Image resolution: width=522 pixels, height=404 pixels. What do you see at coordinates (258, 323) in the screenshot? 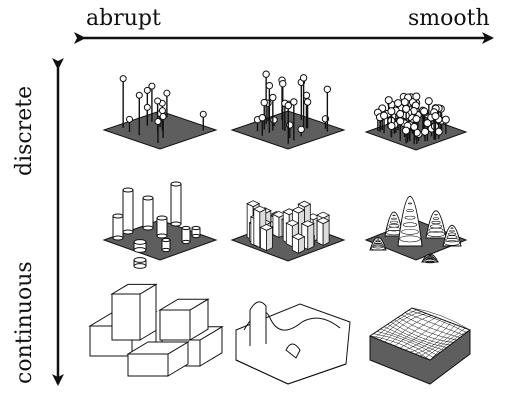
I see `terrain-step` at bounding box center [258, 323].